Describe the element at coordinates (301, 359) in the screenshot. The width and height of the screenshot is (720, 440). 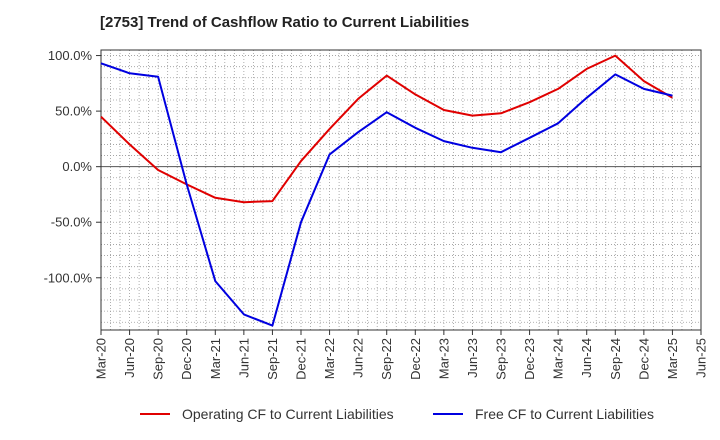
I see `x-tick-label: Dec-21` at that location.